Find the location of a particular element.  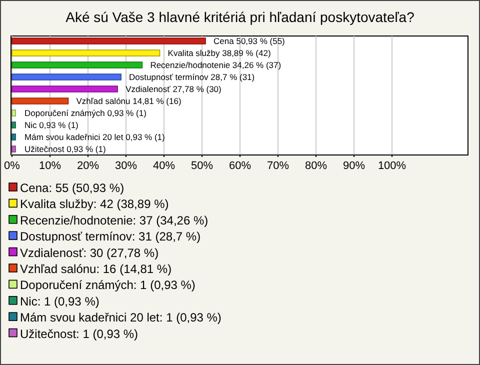

legend-label: Vzdialenosť: 30 (27,78 %) is located at coordinates (89, 253).